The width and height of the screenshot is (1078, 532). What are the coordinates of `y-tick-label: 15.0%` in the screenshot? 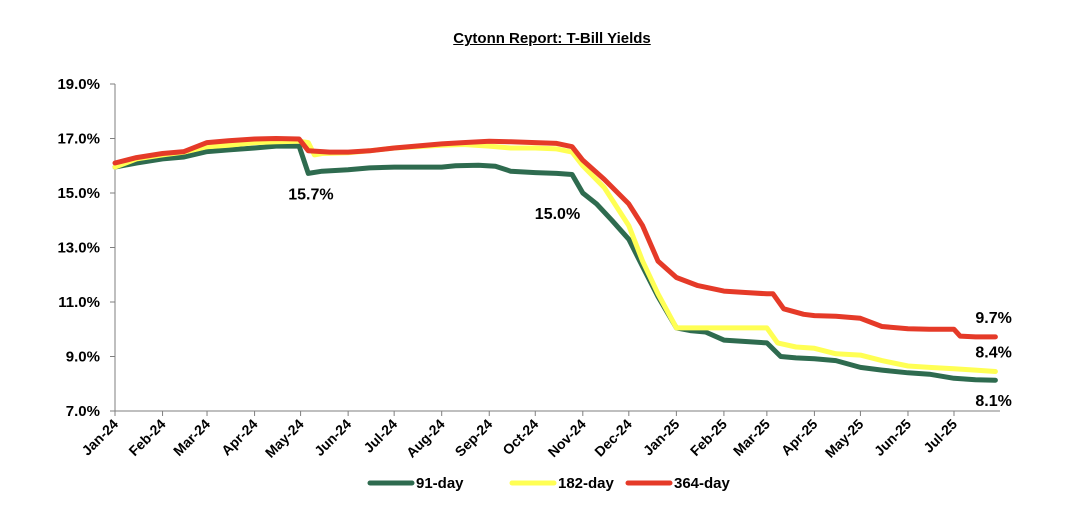 It's located at (78, 193).